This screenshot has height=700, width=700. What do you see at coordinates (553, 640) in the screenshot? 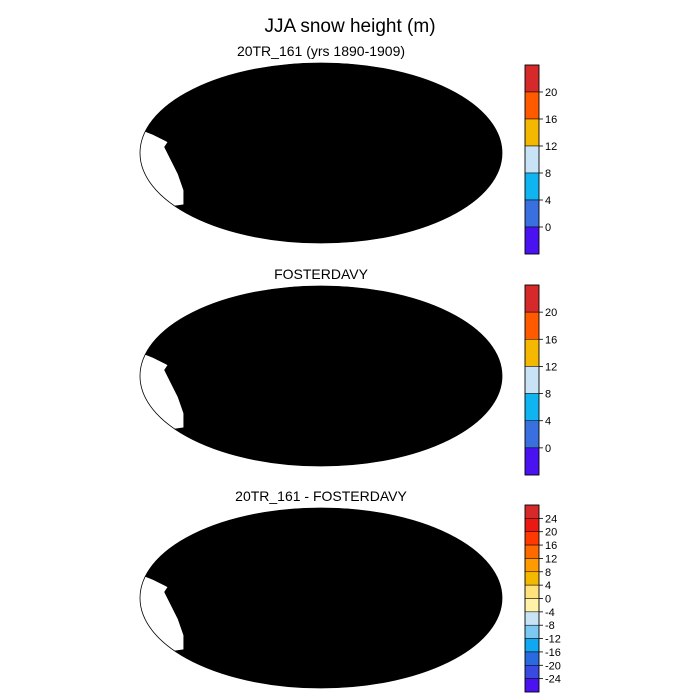
I see `colorbar-tick-label: -12` at bounding box center [553, 640].